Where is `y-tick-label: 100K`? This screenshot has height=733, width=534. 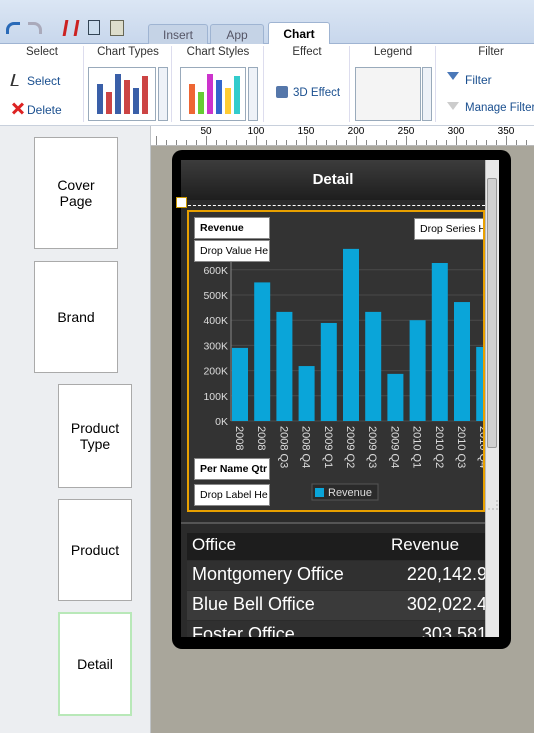
y-tick-label: 100K is located at coordinates (215, 397).